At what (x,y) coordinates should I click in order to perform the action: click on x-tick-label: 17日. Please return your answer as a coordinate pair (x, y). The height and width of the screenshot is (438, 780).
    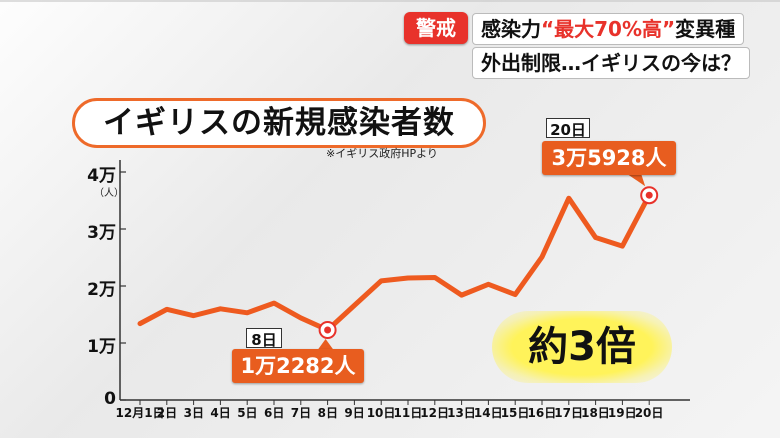
    Looking at the image, I should click on (568, 413).